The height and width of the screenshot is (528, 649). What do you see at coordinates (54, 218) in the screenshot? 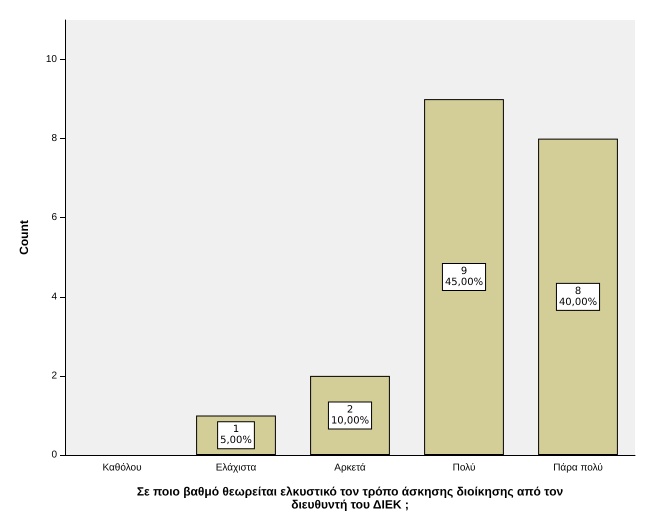
I see `y-tick-label: 6` at bounding box center [54, 218].